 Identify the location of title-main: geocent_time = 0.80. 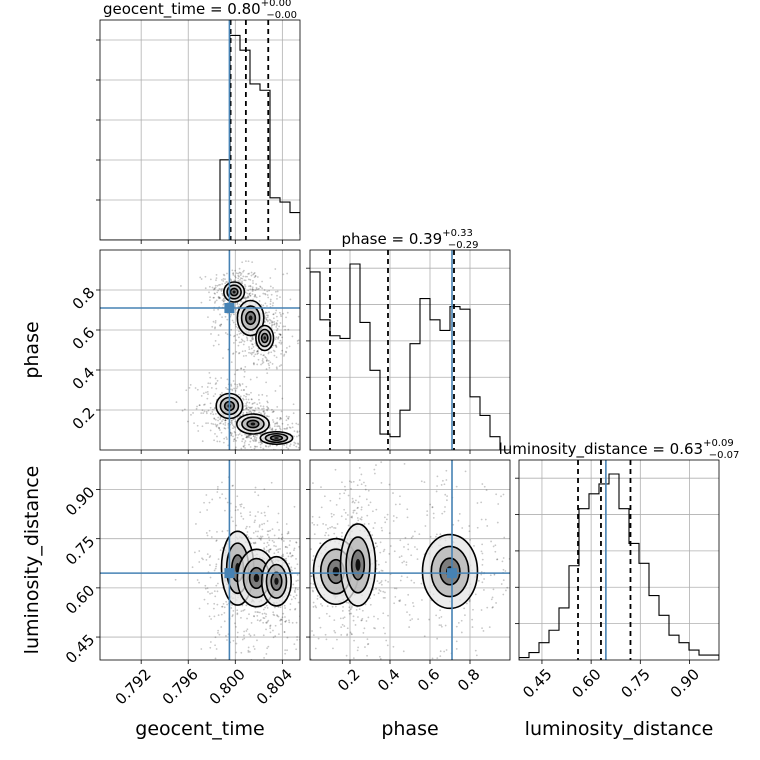
(182, 9).